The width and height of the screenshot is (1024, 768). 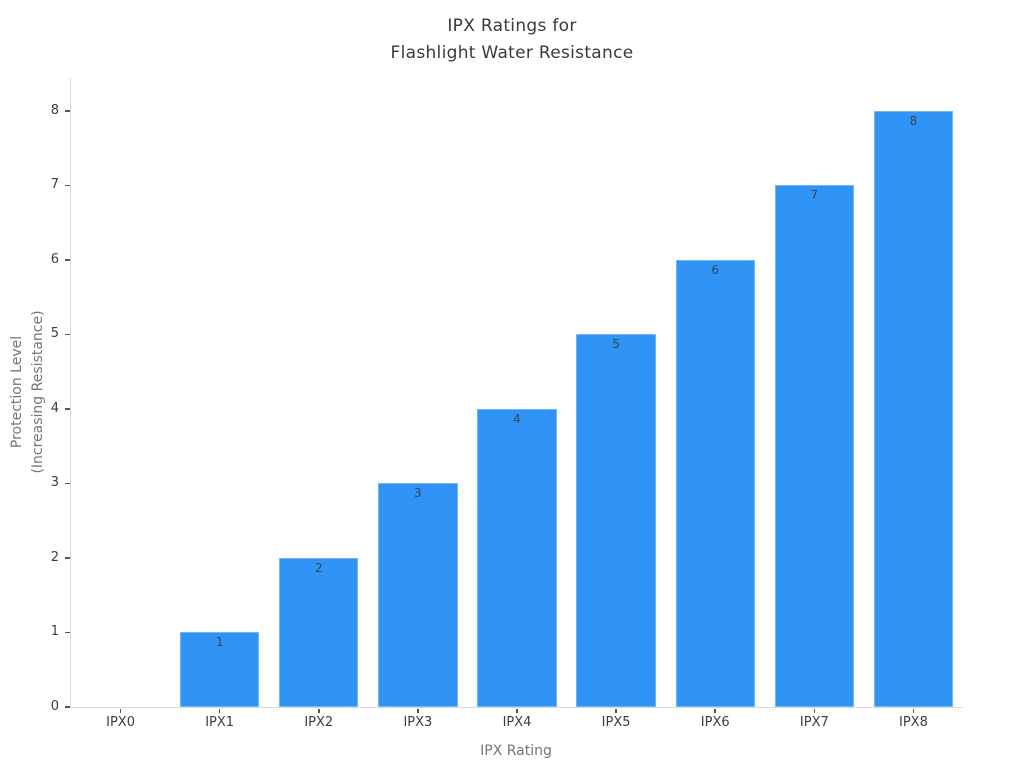 I want to click on x-tick-label-ipx6: IPX6, so click(x=715, y=722).